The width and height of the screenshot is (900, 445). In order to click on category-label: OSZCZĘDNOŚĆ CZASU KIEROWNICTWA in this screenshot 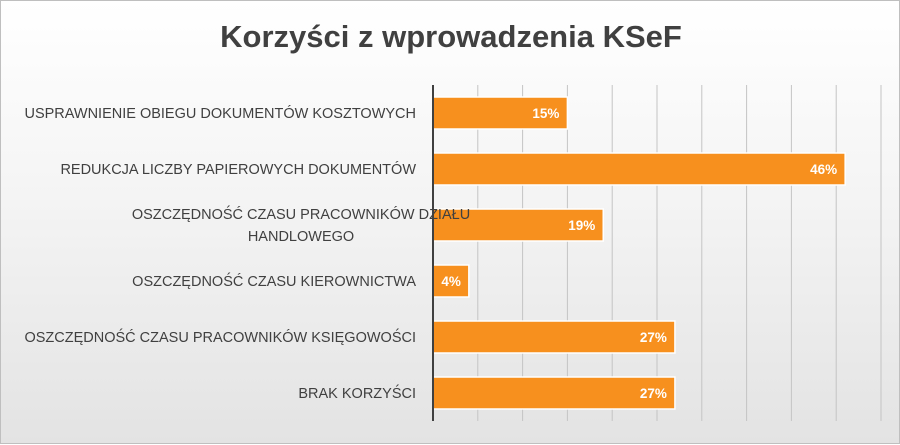, I will do `click(274, 281)`.